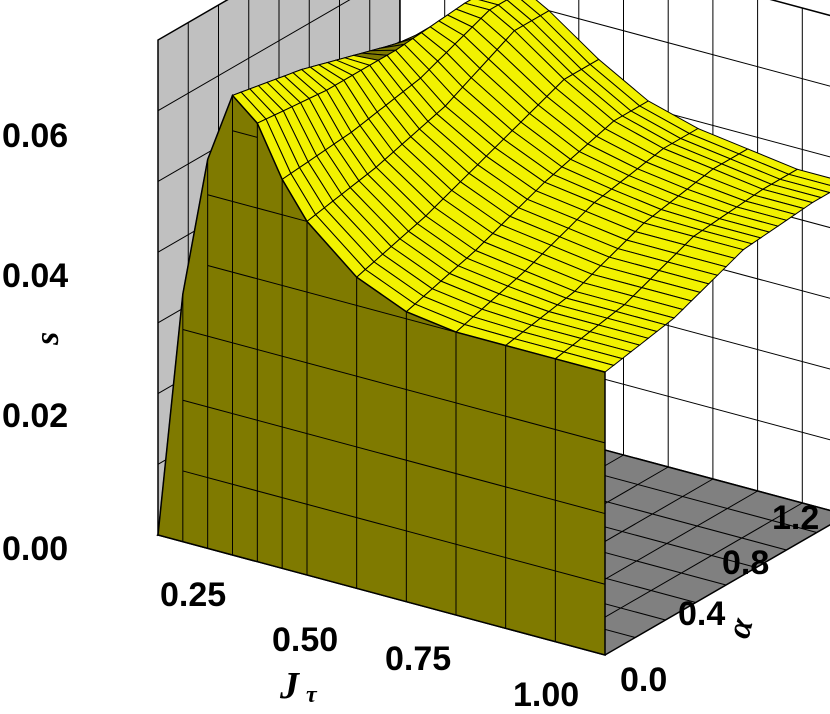 Image resolution: width=830 pixels, height=714 pixels. What do you see at coordinates (35, 416) in the screenshot?
I see `z-tick-label: 0.02` at bounding box center [35, 416].